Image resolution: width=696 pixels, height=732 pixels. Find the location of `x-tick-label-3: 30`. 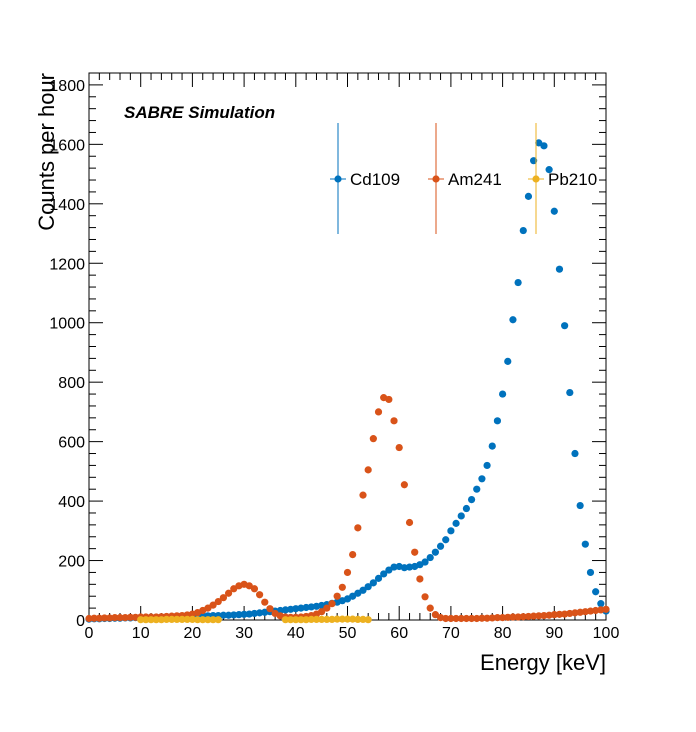

x-tick-label-3: 30 is located at coordinates (244, 633).